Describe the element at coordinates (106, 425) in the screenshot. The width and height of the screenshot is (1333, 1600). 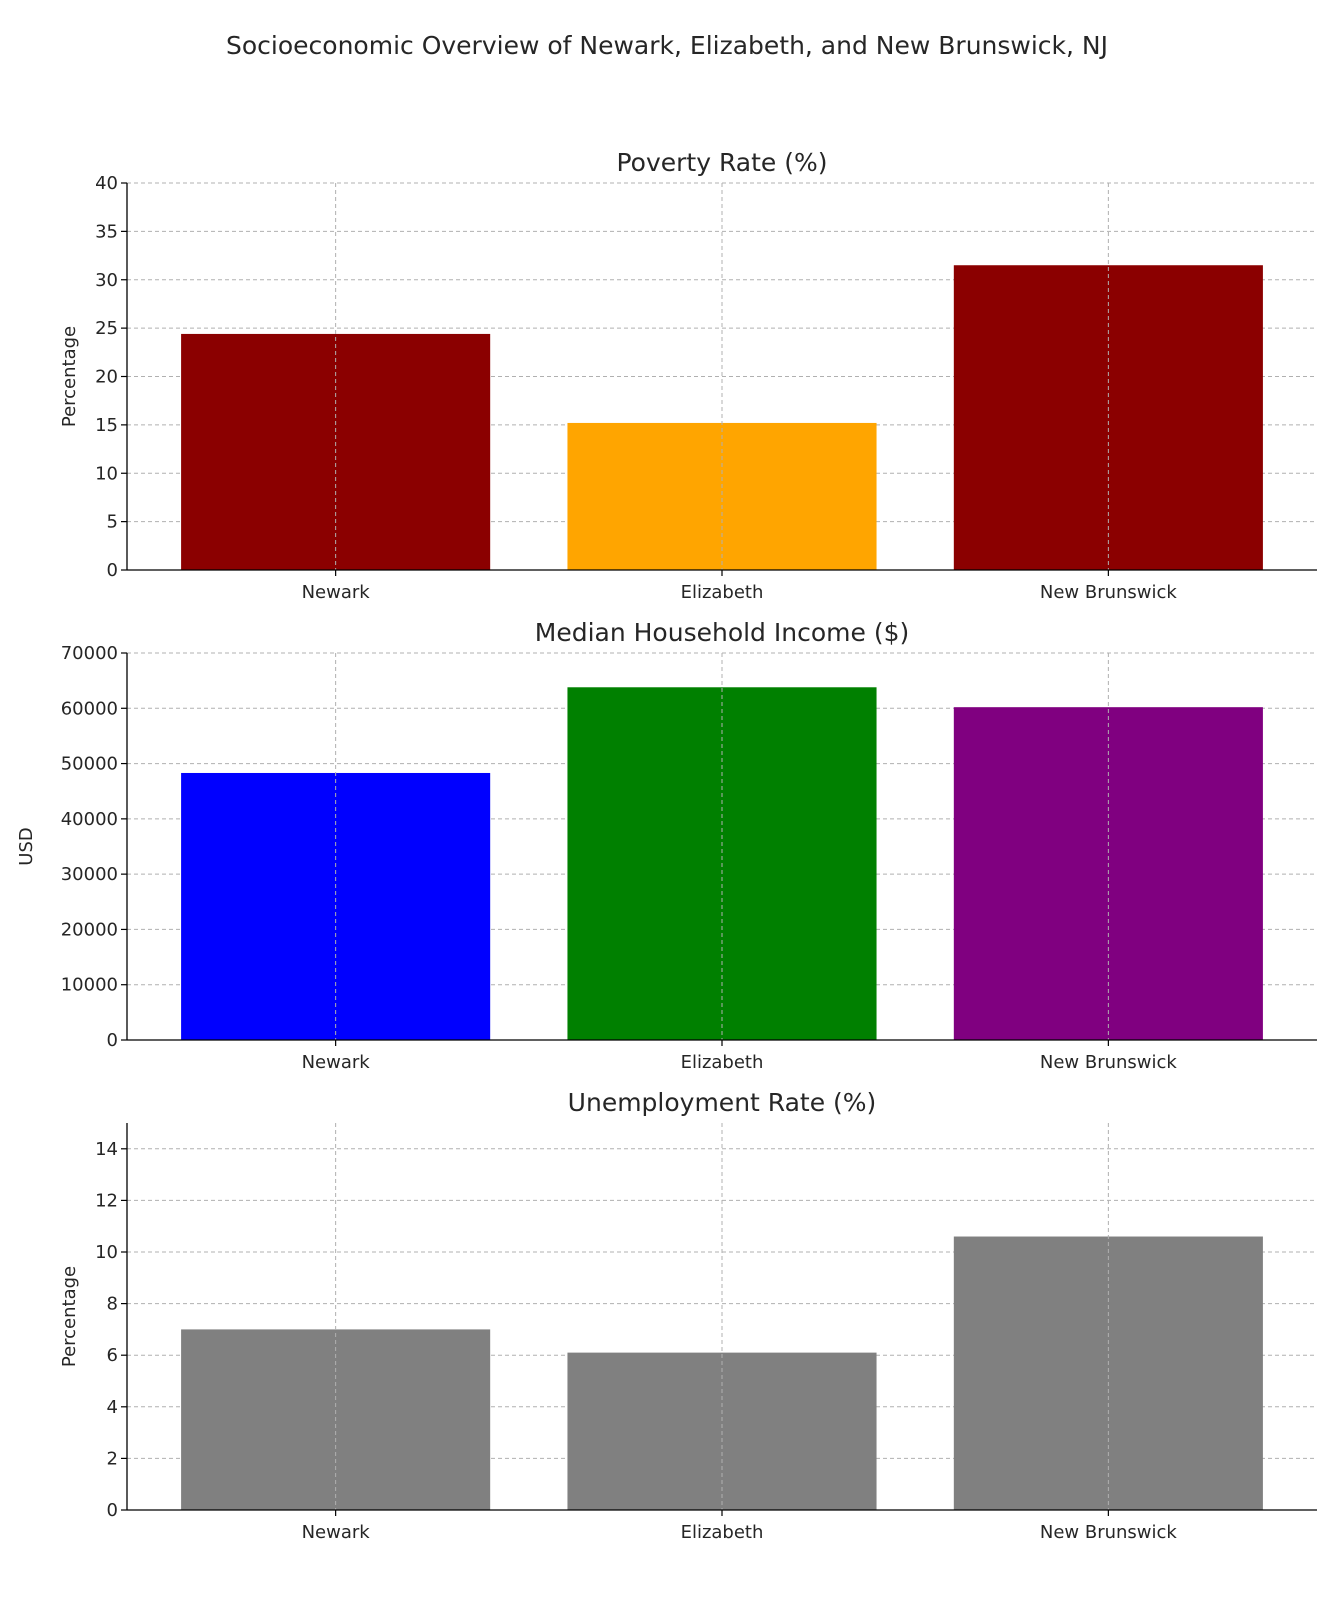
I see `y-tick-label: 15` at that location.